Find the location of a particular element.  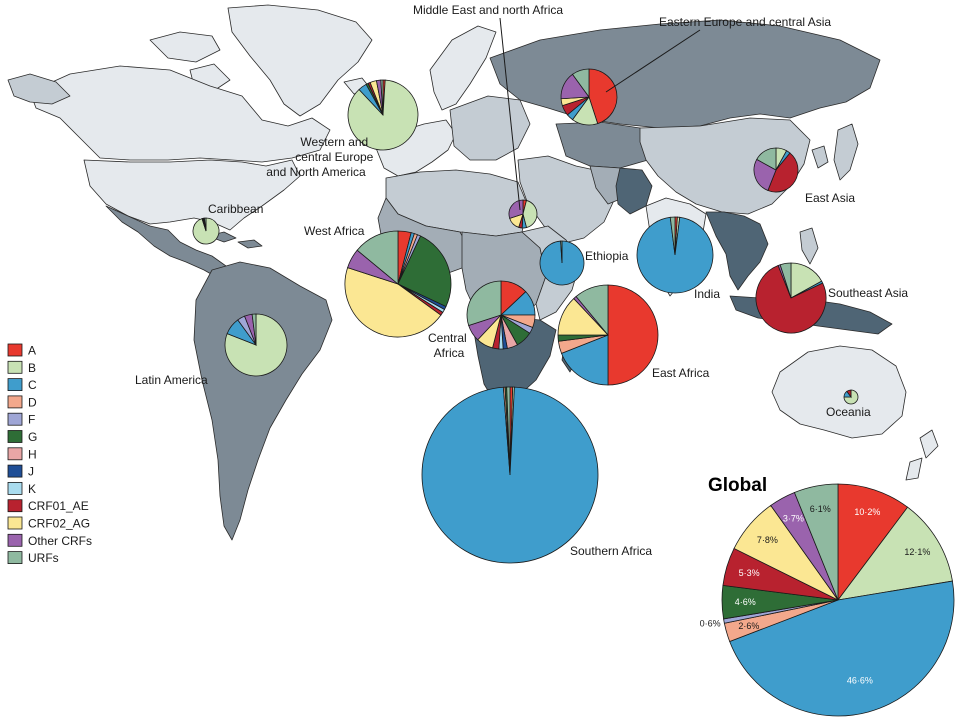

map-pakistan is located at coordinates (634, 191).